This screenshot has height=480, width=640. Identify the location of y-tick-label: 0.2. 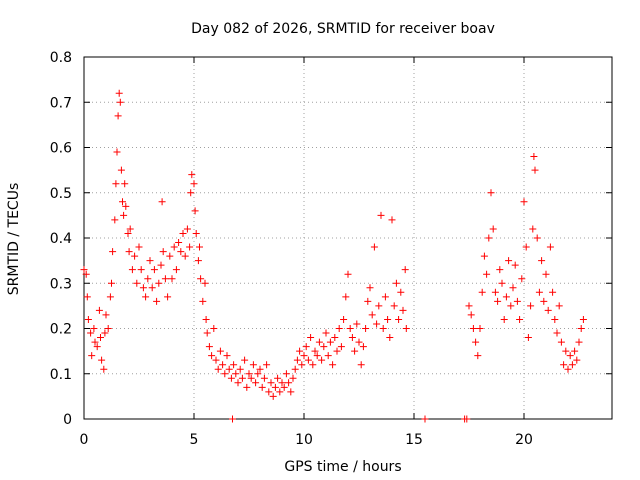
(61, 330).